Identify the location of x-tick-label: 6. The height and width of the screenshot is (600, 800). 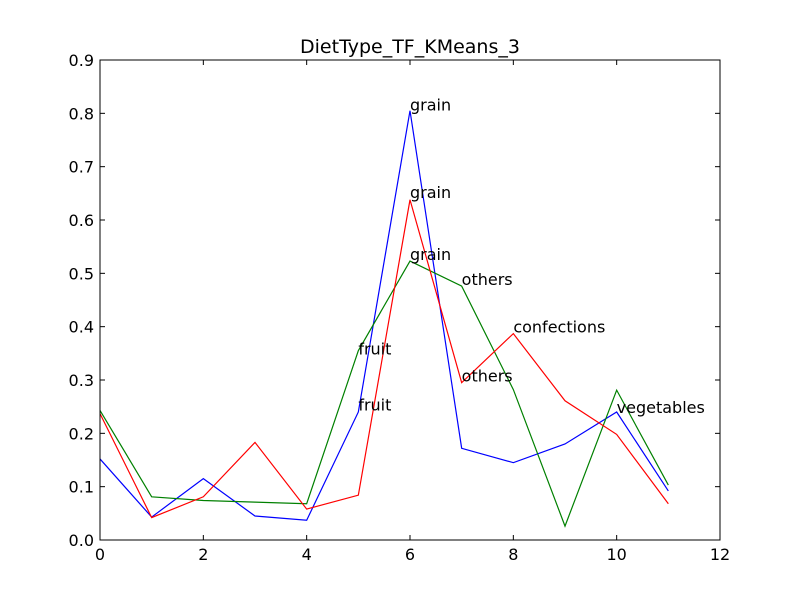
(410, 554).